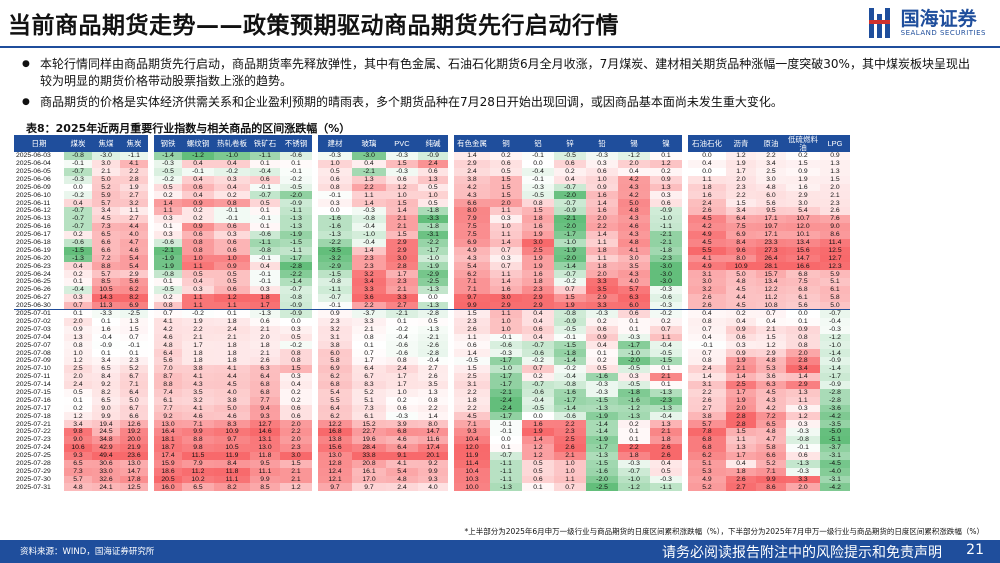 This screenshot has height=563, width=1000. I want to click on value-cell: -3.0, so click(106, 156).